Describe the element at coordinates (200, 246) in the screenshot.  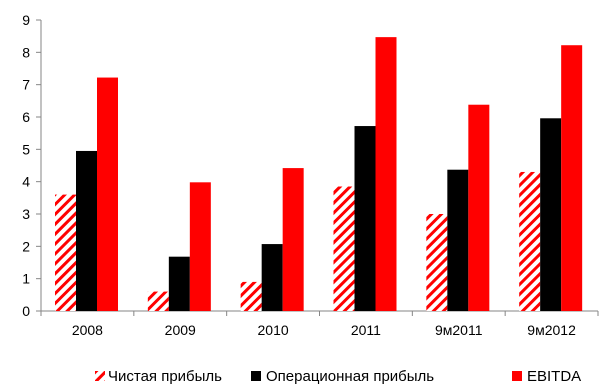
I see `bar-ebitda-2009` at that location.